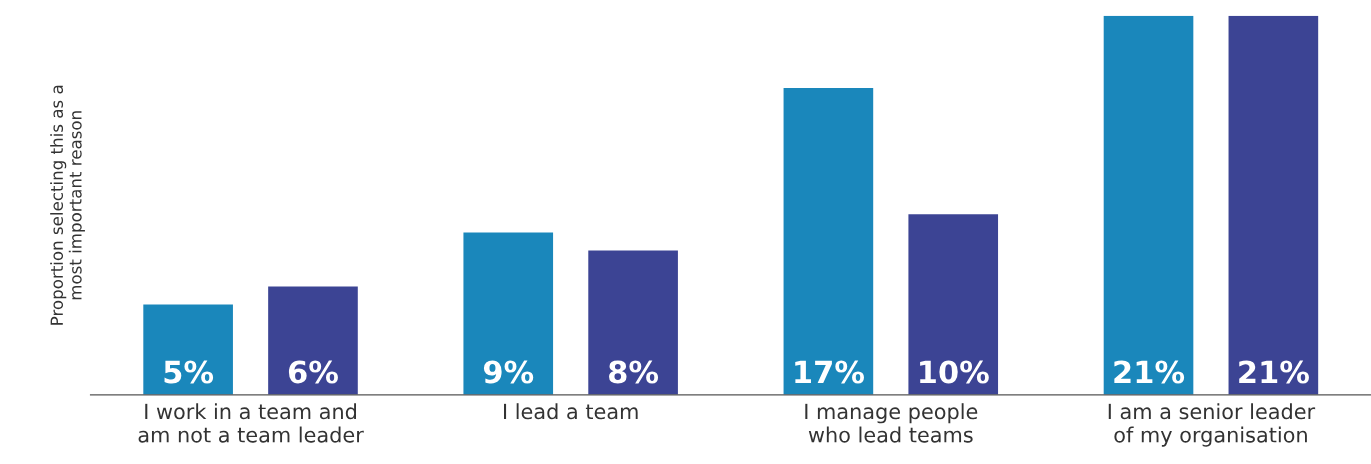  I want to click on data-label: 17%, so click(829, 372).